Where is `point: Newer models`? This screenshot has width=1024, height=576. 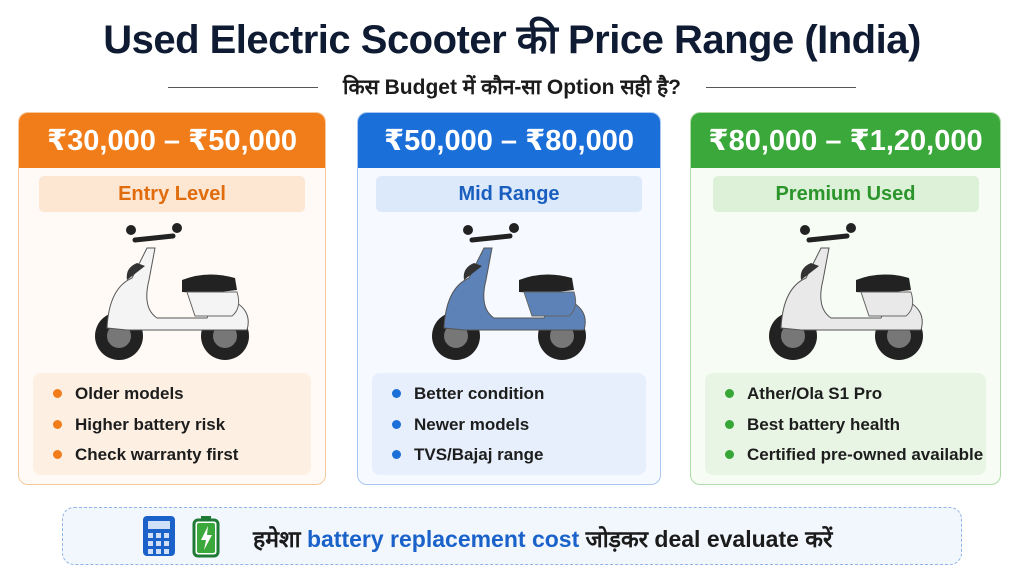 point: Newer models is located at coordinates (519, 425).